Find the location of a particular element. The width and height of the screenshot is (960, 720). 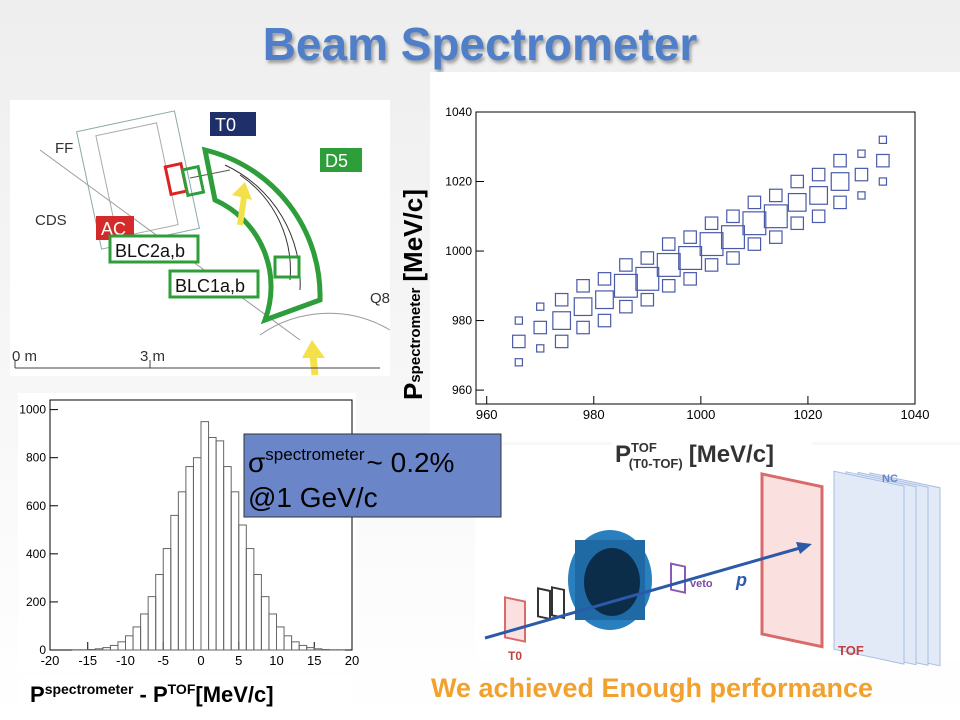

footer: We achieved Enough performance is located at coordinates (652, 688).